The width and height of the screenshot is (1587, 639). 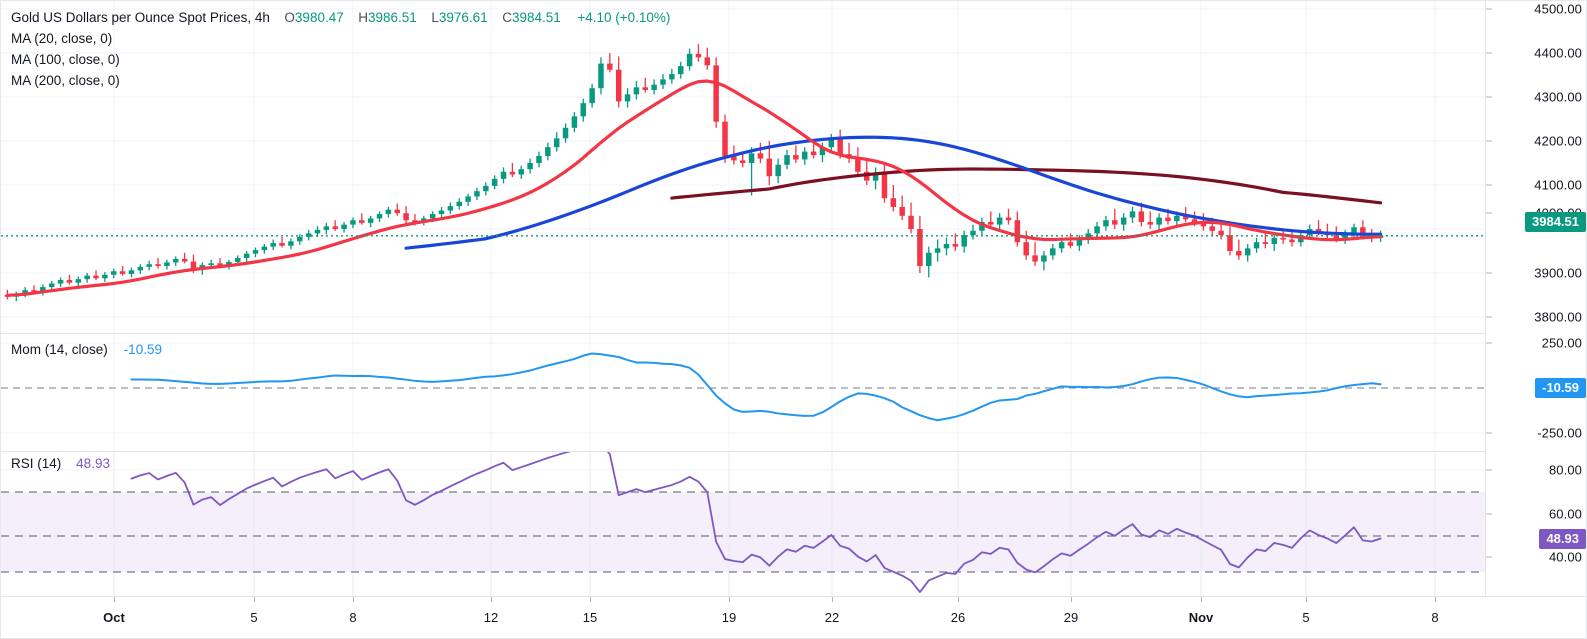 I want to click on price-axis-label: 4100.00, so click(x=1558, y=185).